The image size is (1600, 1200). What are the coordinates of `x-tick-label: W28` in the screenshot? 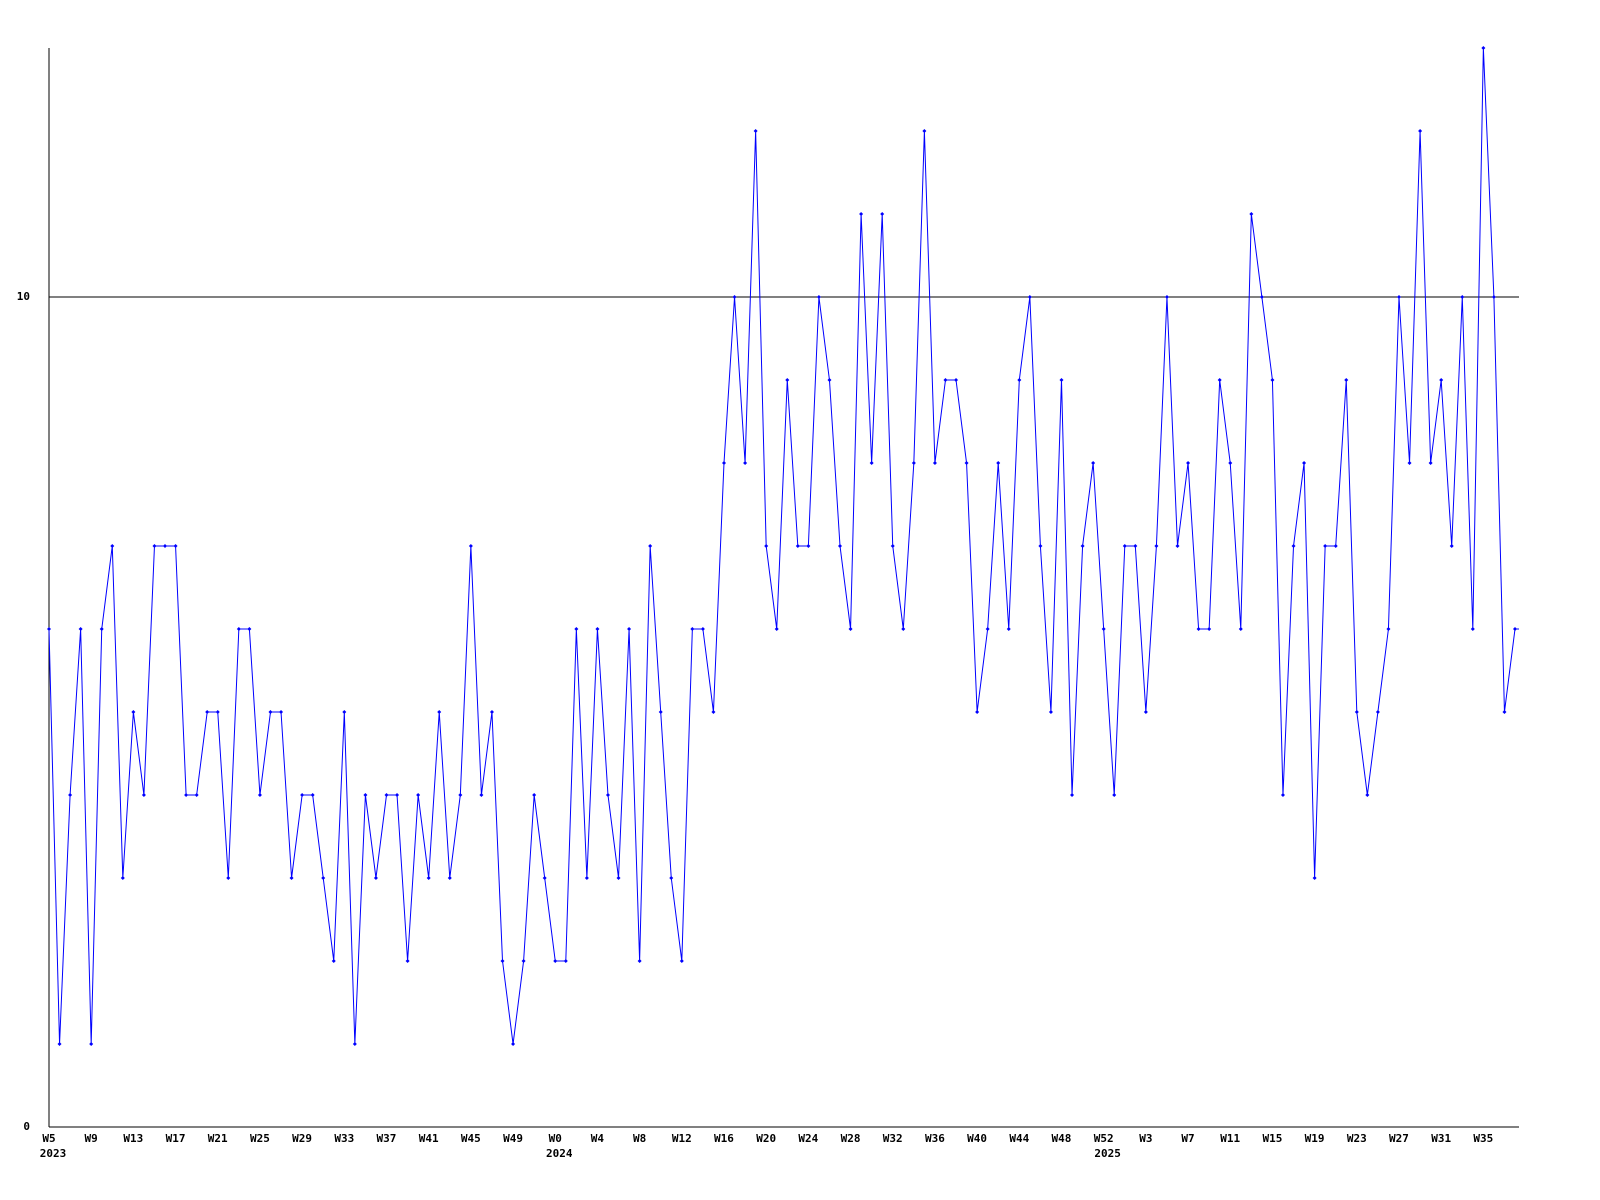 It's located at (851, 1138).